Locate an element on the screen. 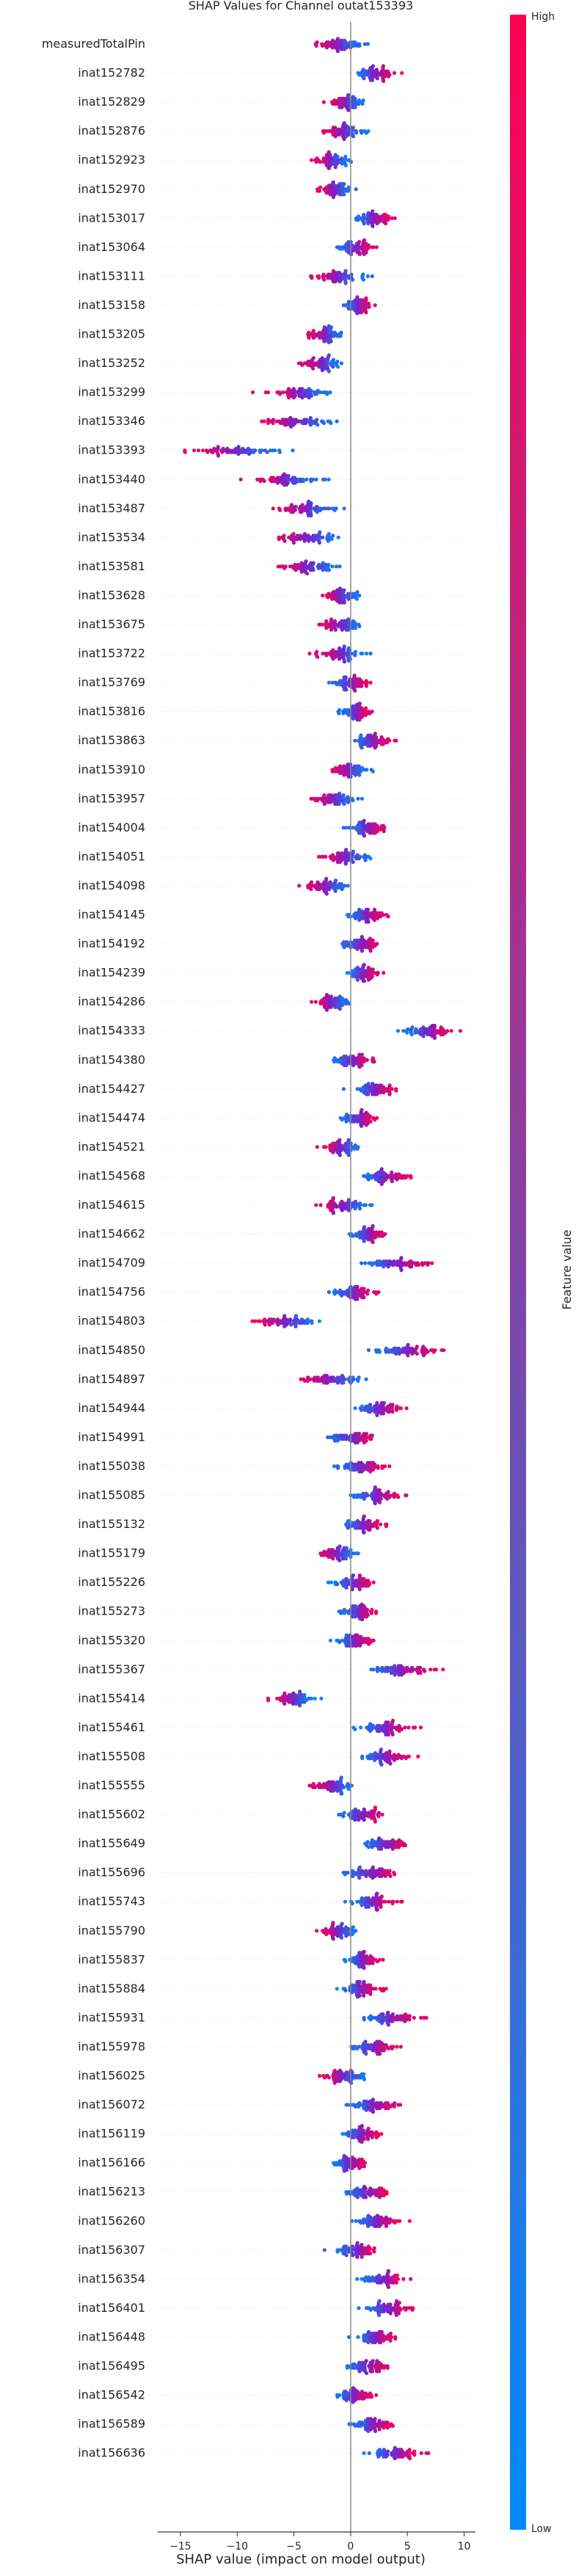 This screenshot has width=587, height=2576. feature-label: inat154662 is located at coordinates (111, 1234).